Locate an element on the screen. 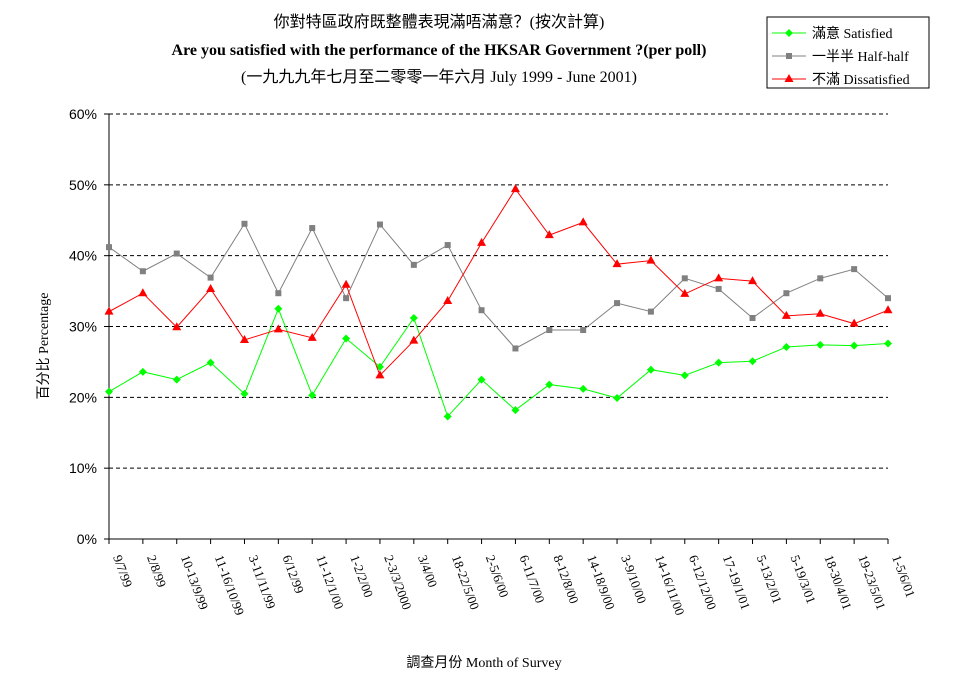 This screenshot has width=977, height=681. x-tick-label: 6/12/99 is located at coordinates (294, 574).